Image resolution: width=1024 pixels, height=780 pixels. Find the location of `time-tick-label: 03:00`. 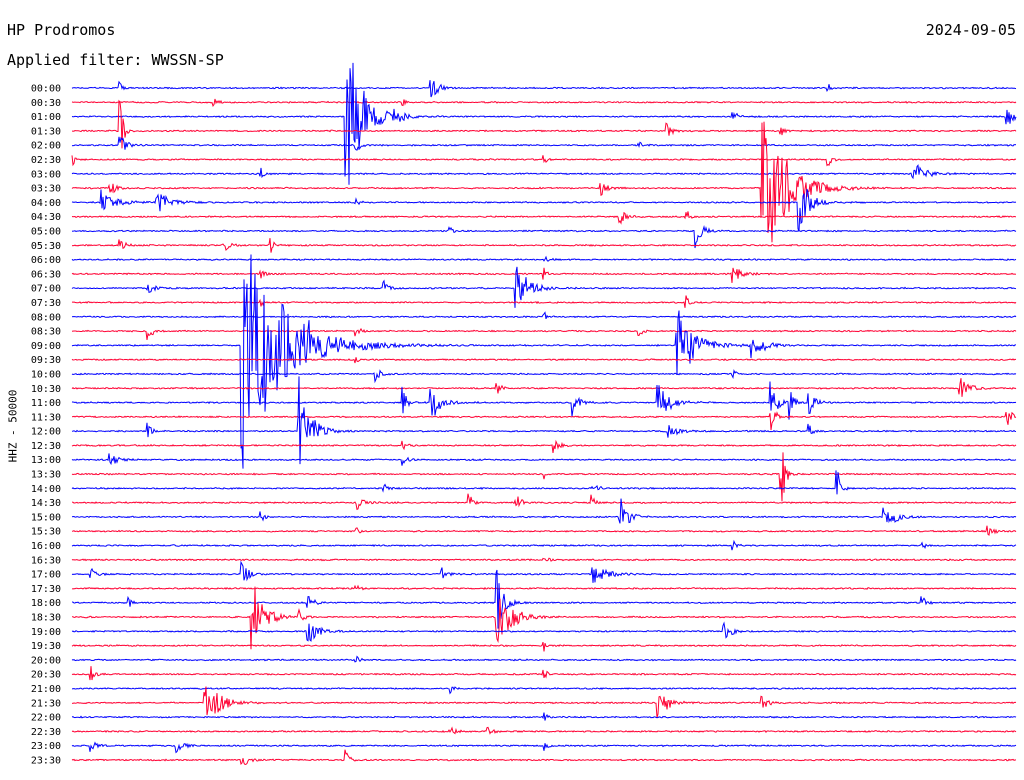

time-tick-label: 03:00 is located at coordinates (46, 174).